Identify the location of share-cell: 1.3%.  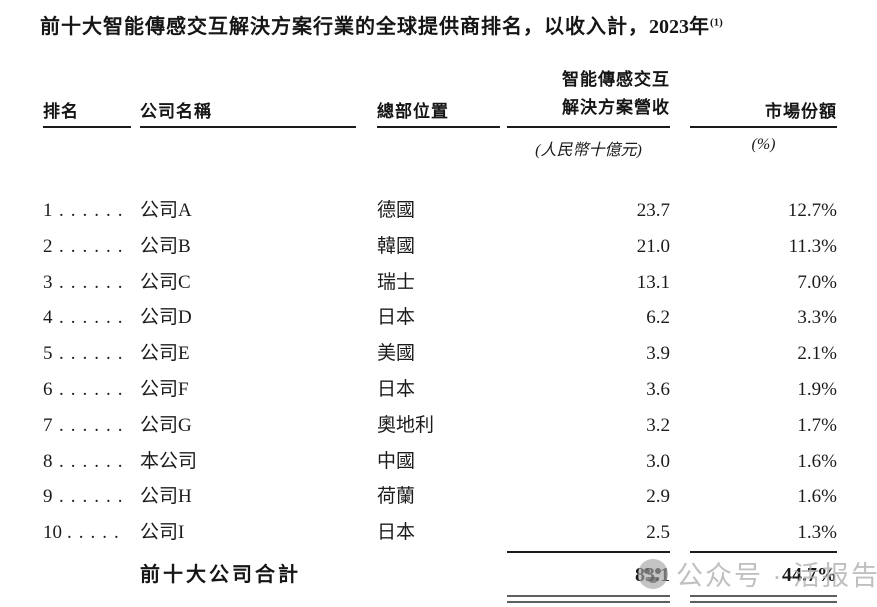
(817, 533).